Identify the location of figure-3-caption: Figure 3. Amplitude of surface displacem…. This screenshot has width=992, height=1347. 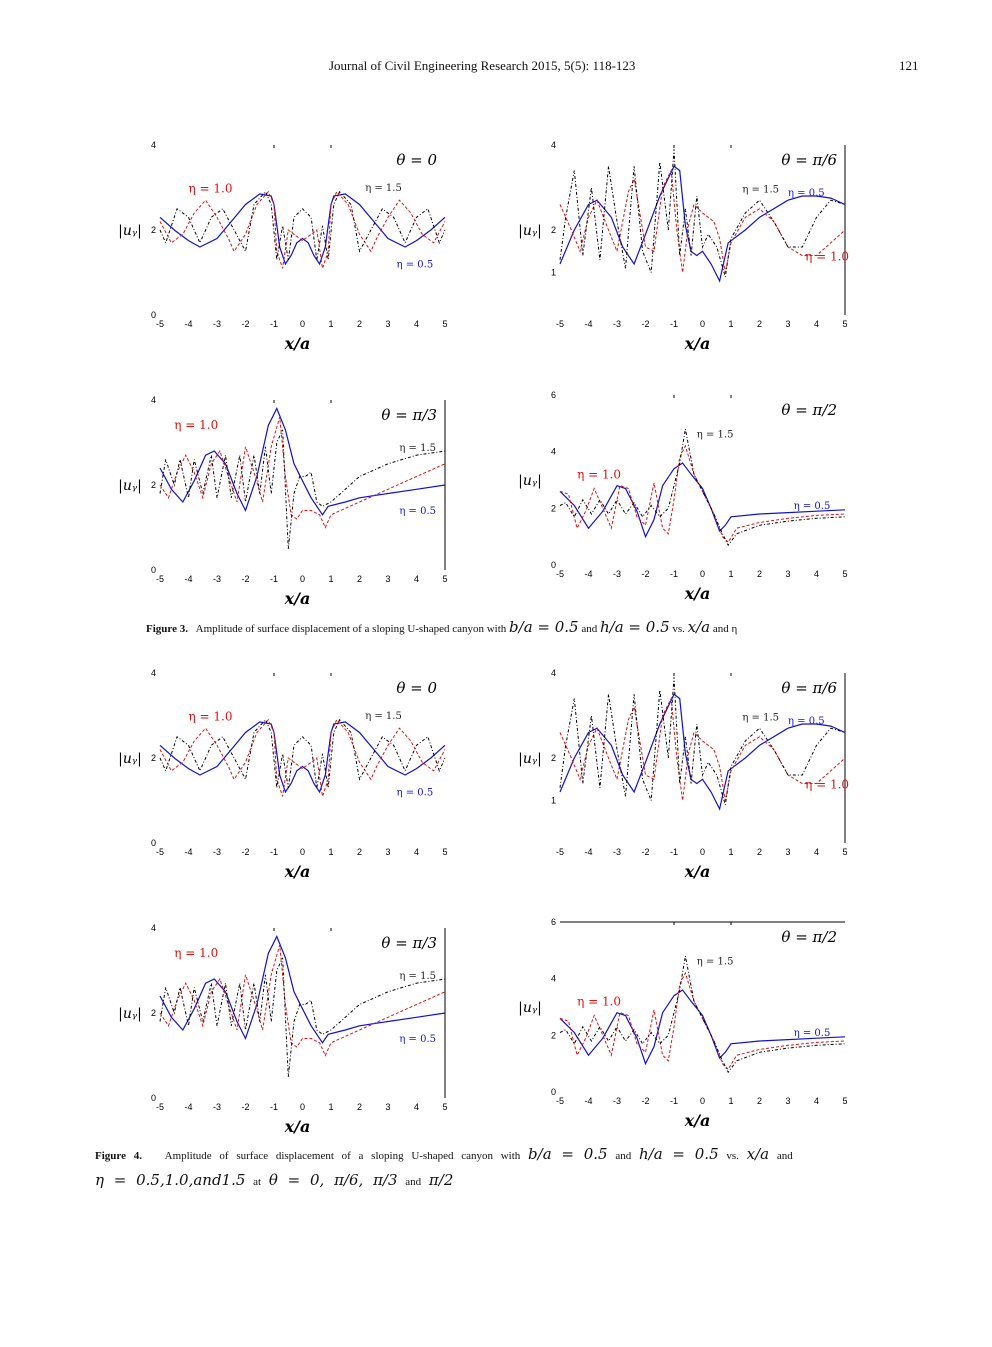
(526, 628).